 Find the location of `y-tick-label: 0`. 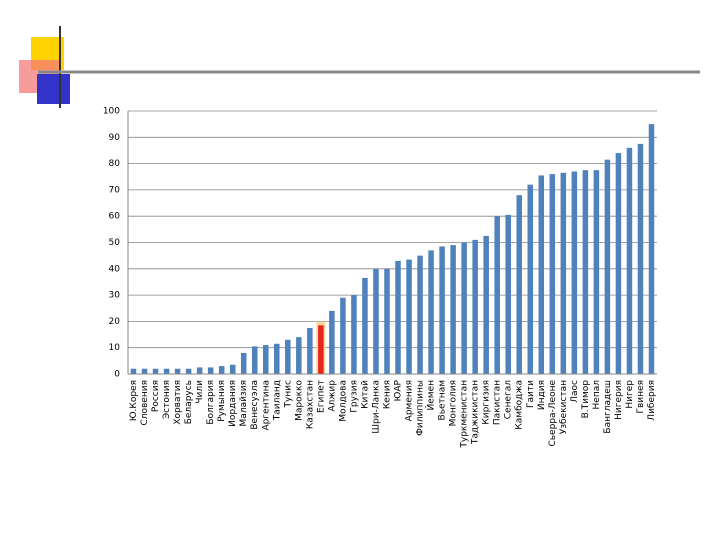

y-tick-label: 0 is located at coordinates (117, 375).